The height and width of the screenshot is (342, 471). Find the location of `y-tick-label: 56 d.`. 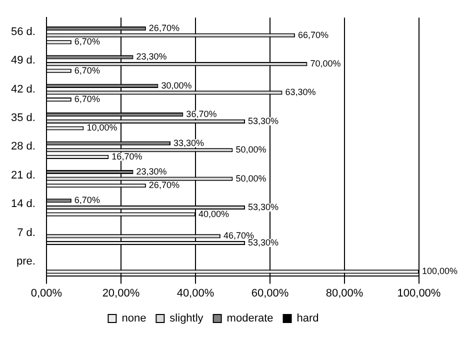

y-tick-label: 56 d. is located at coordinates (23, 32).